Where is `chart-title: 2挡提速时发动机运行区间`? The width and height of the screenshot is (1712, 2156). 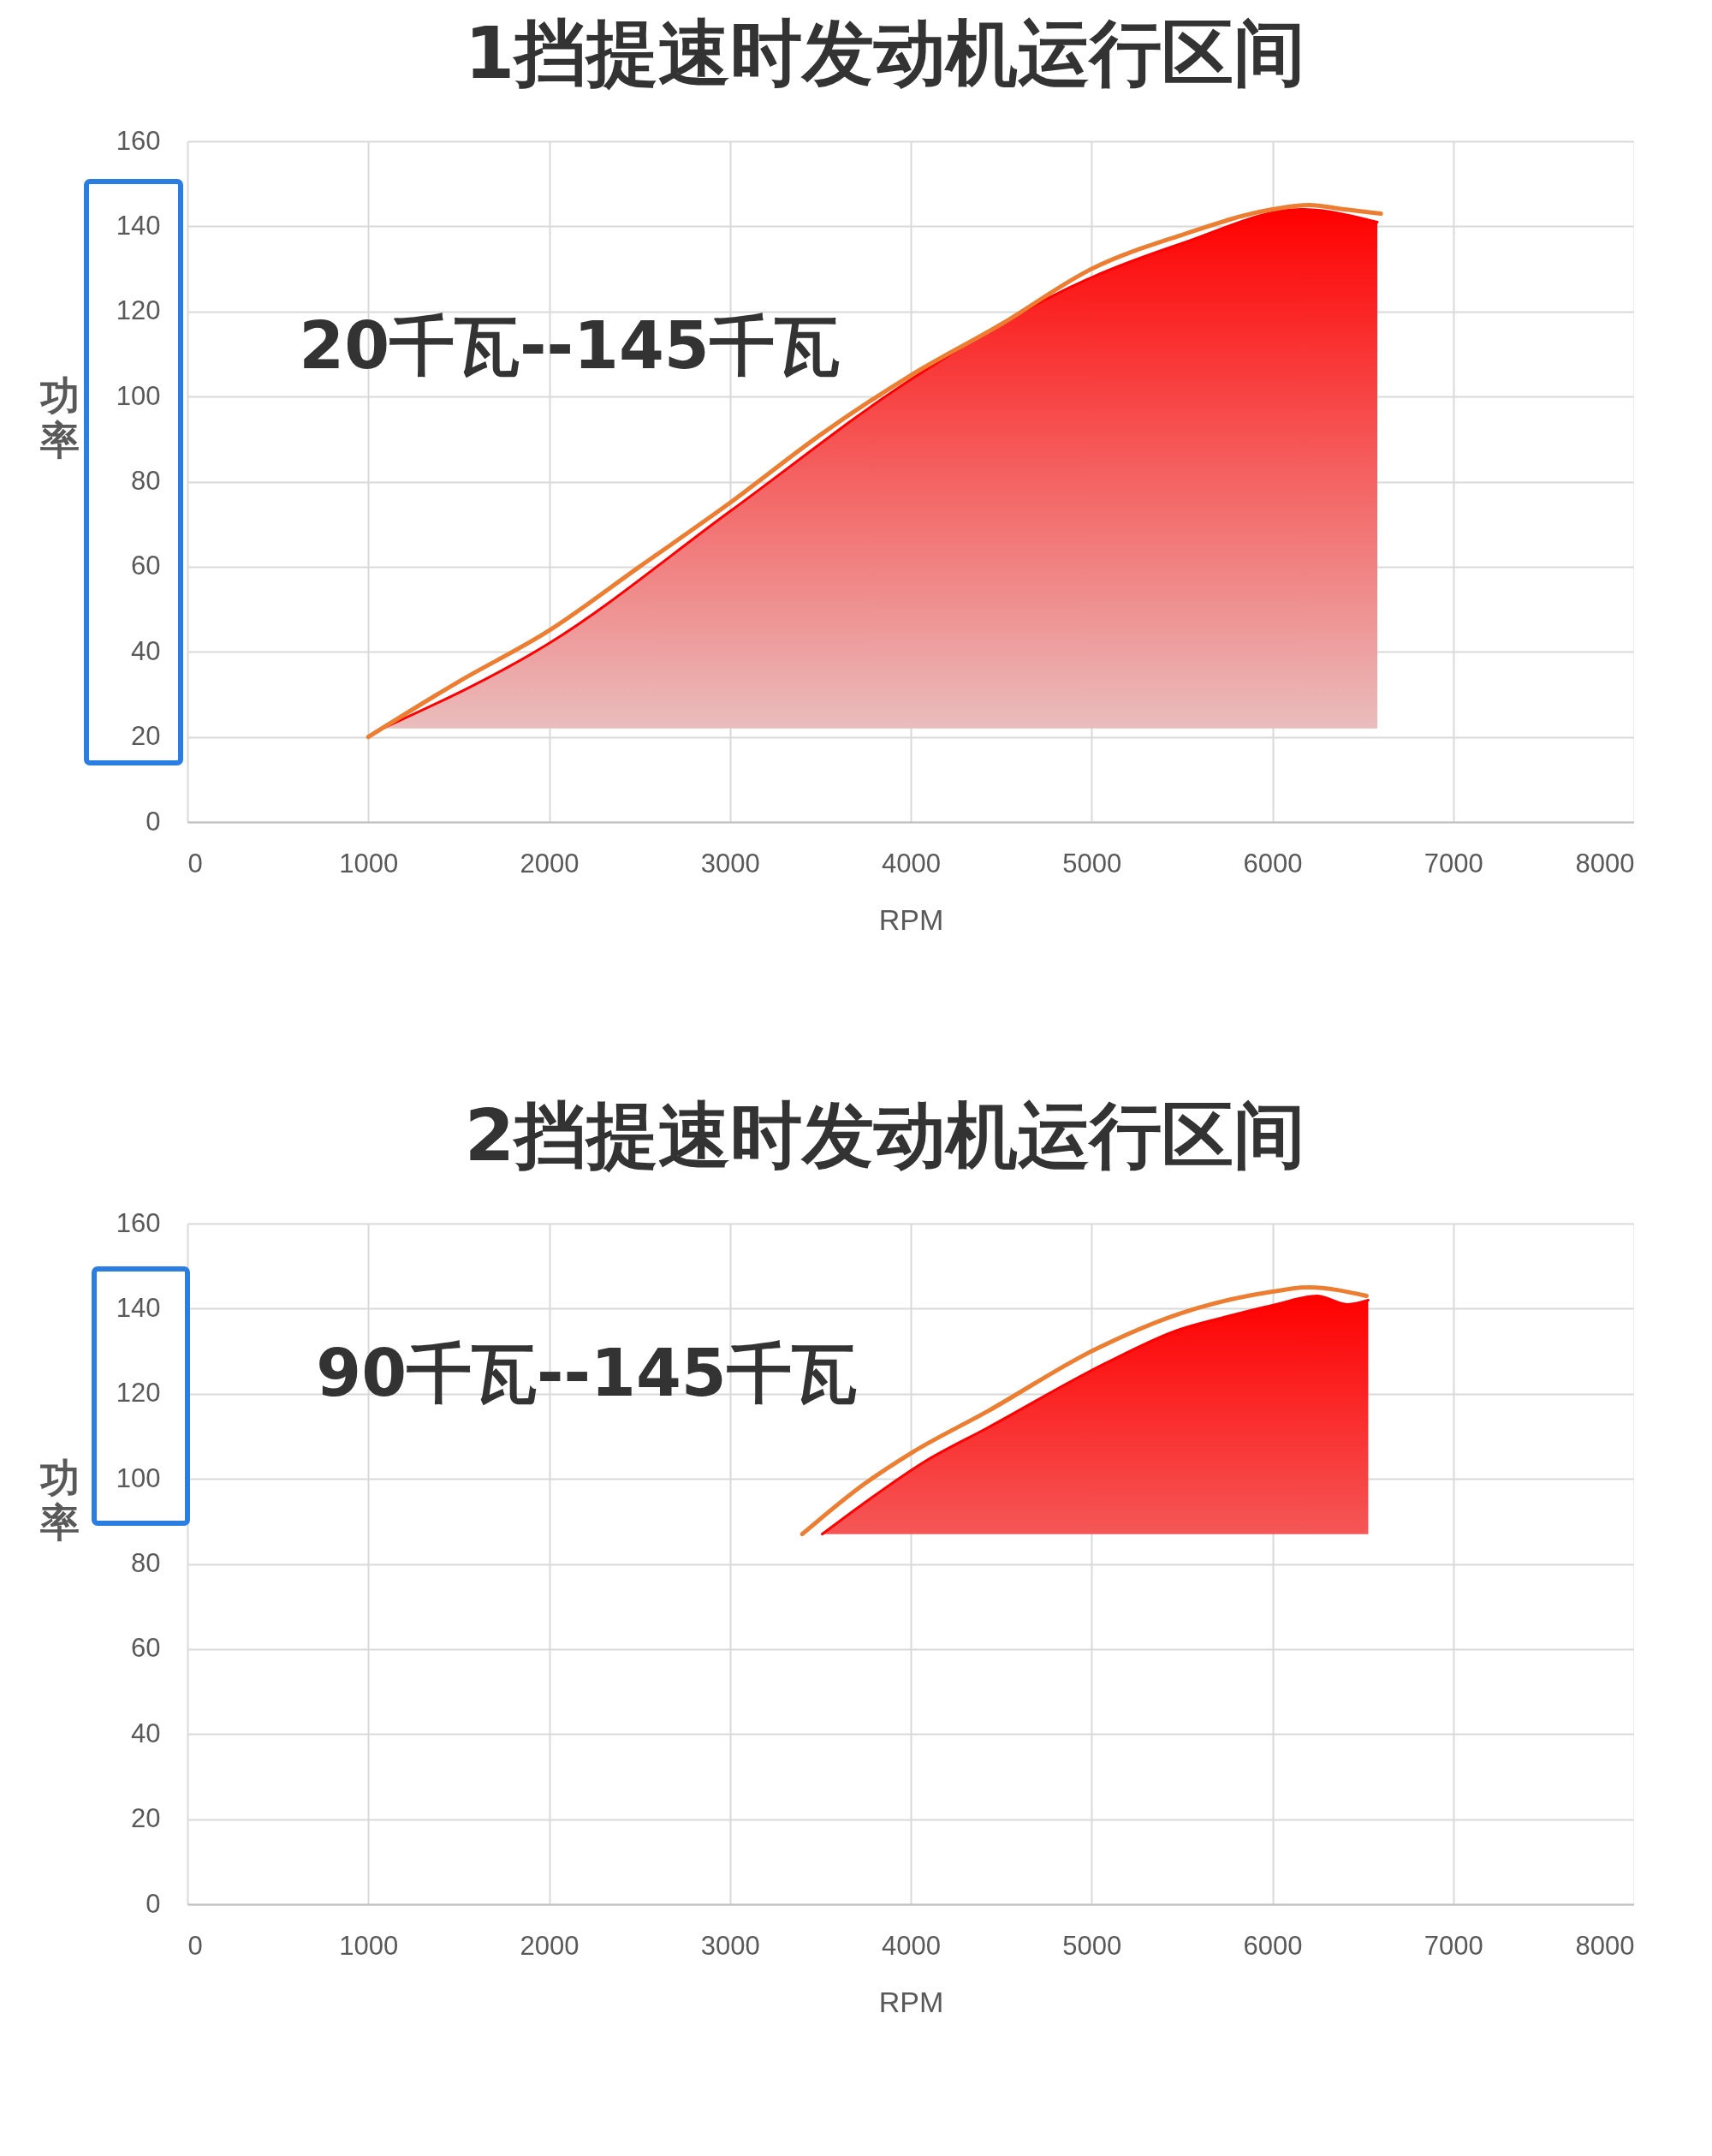
chart-title: 2挡提速时发动机运行区间 is located at coordinates (885, 1135).